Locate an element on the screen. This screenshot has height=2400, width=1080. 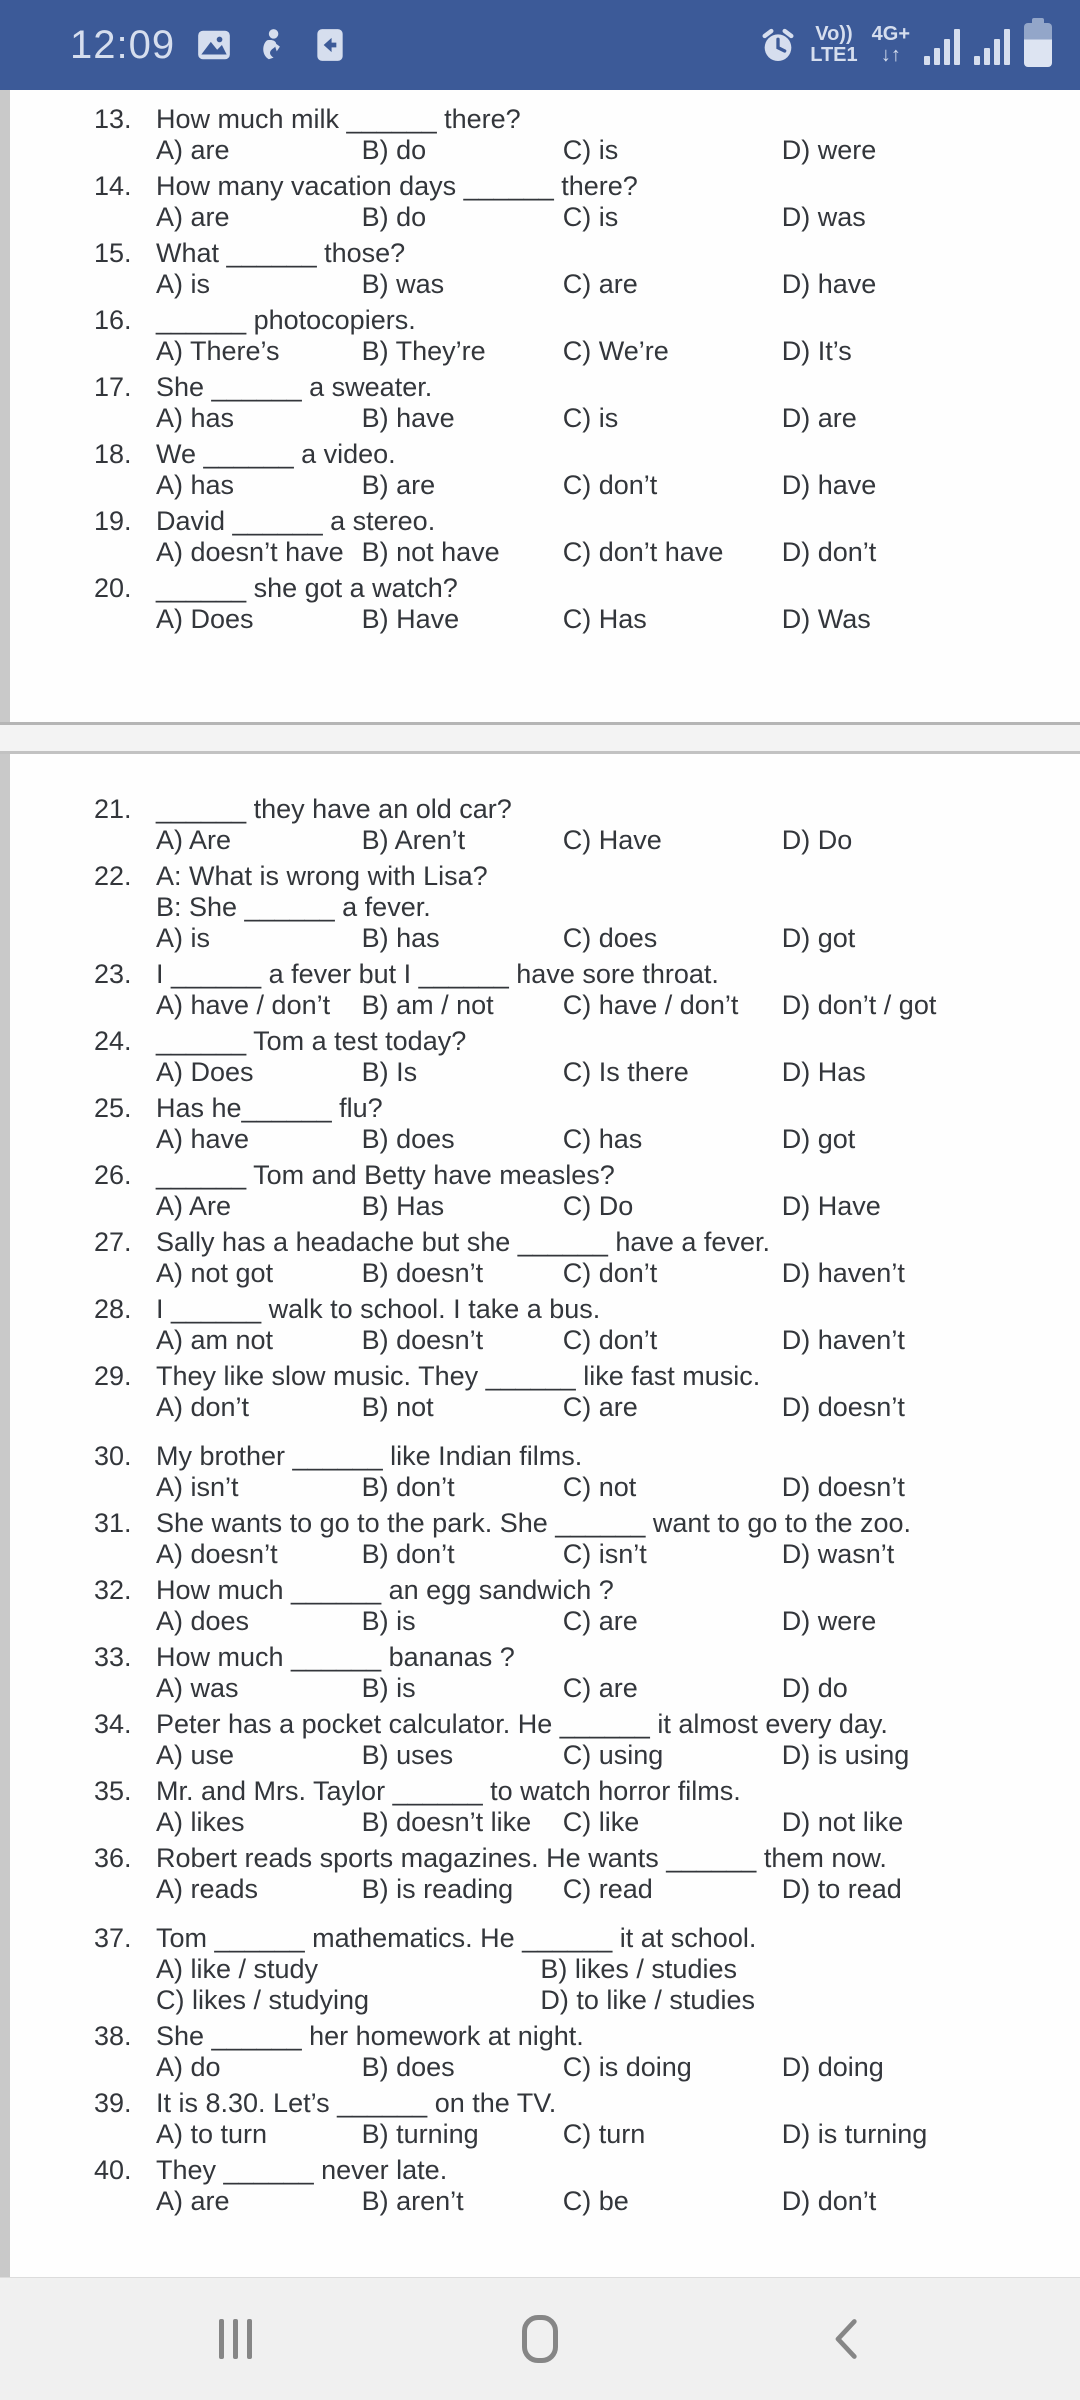
option-D: D) not like is located at coordinates (842, 1822).